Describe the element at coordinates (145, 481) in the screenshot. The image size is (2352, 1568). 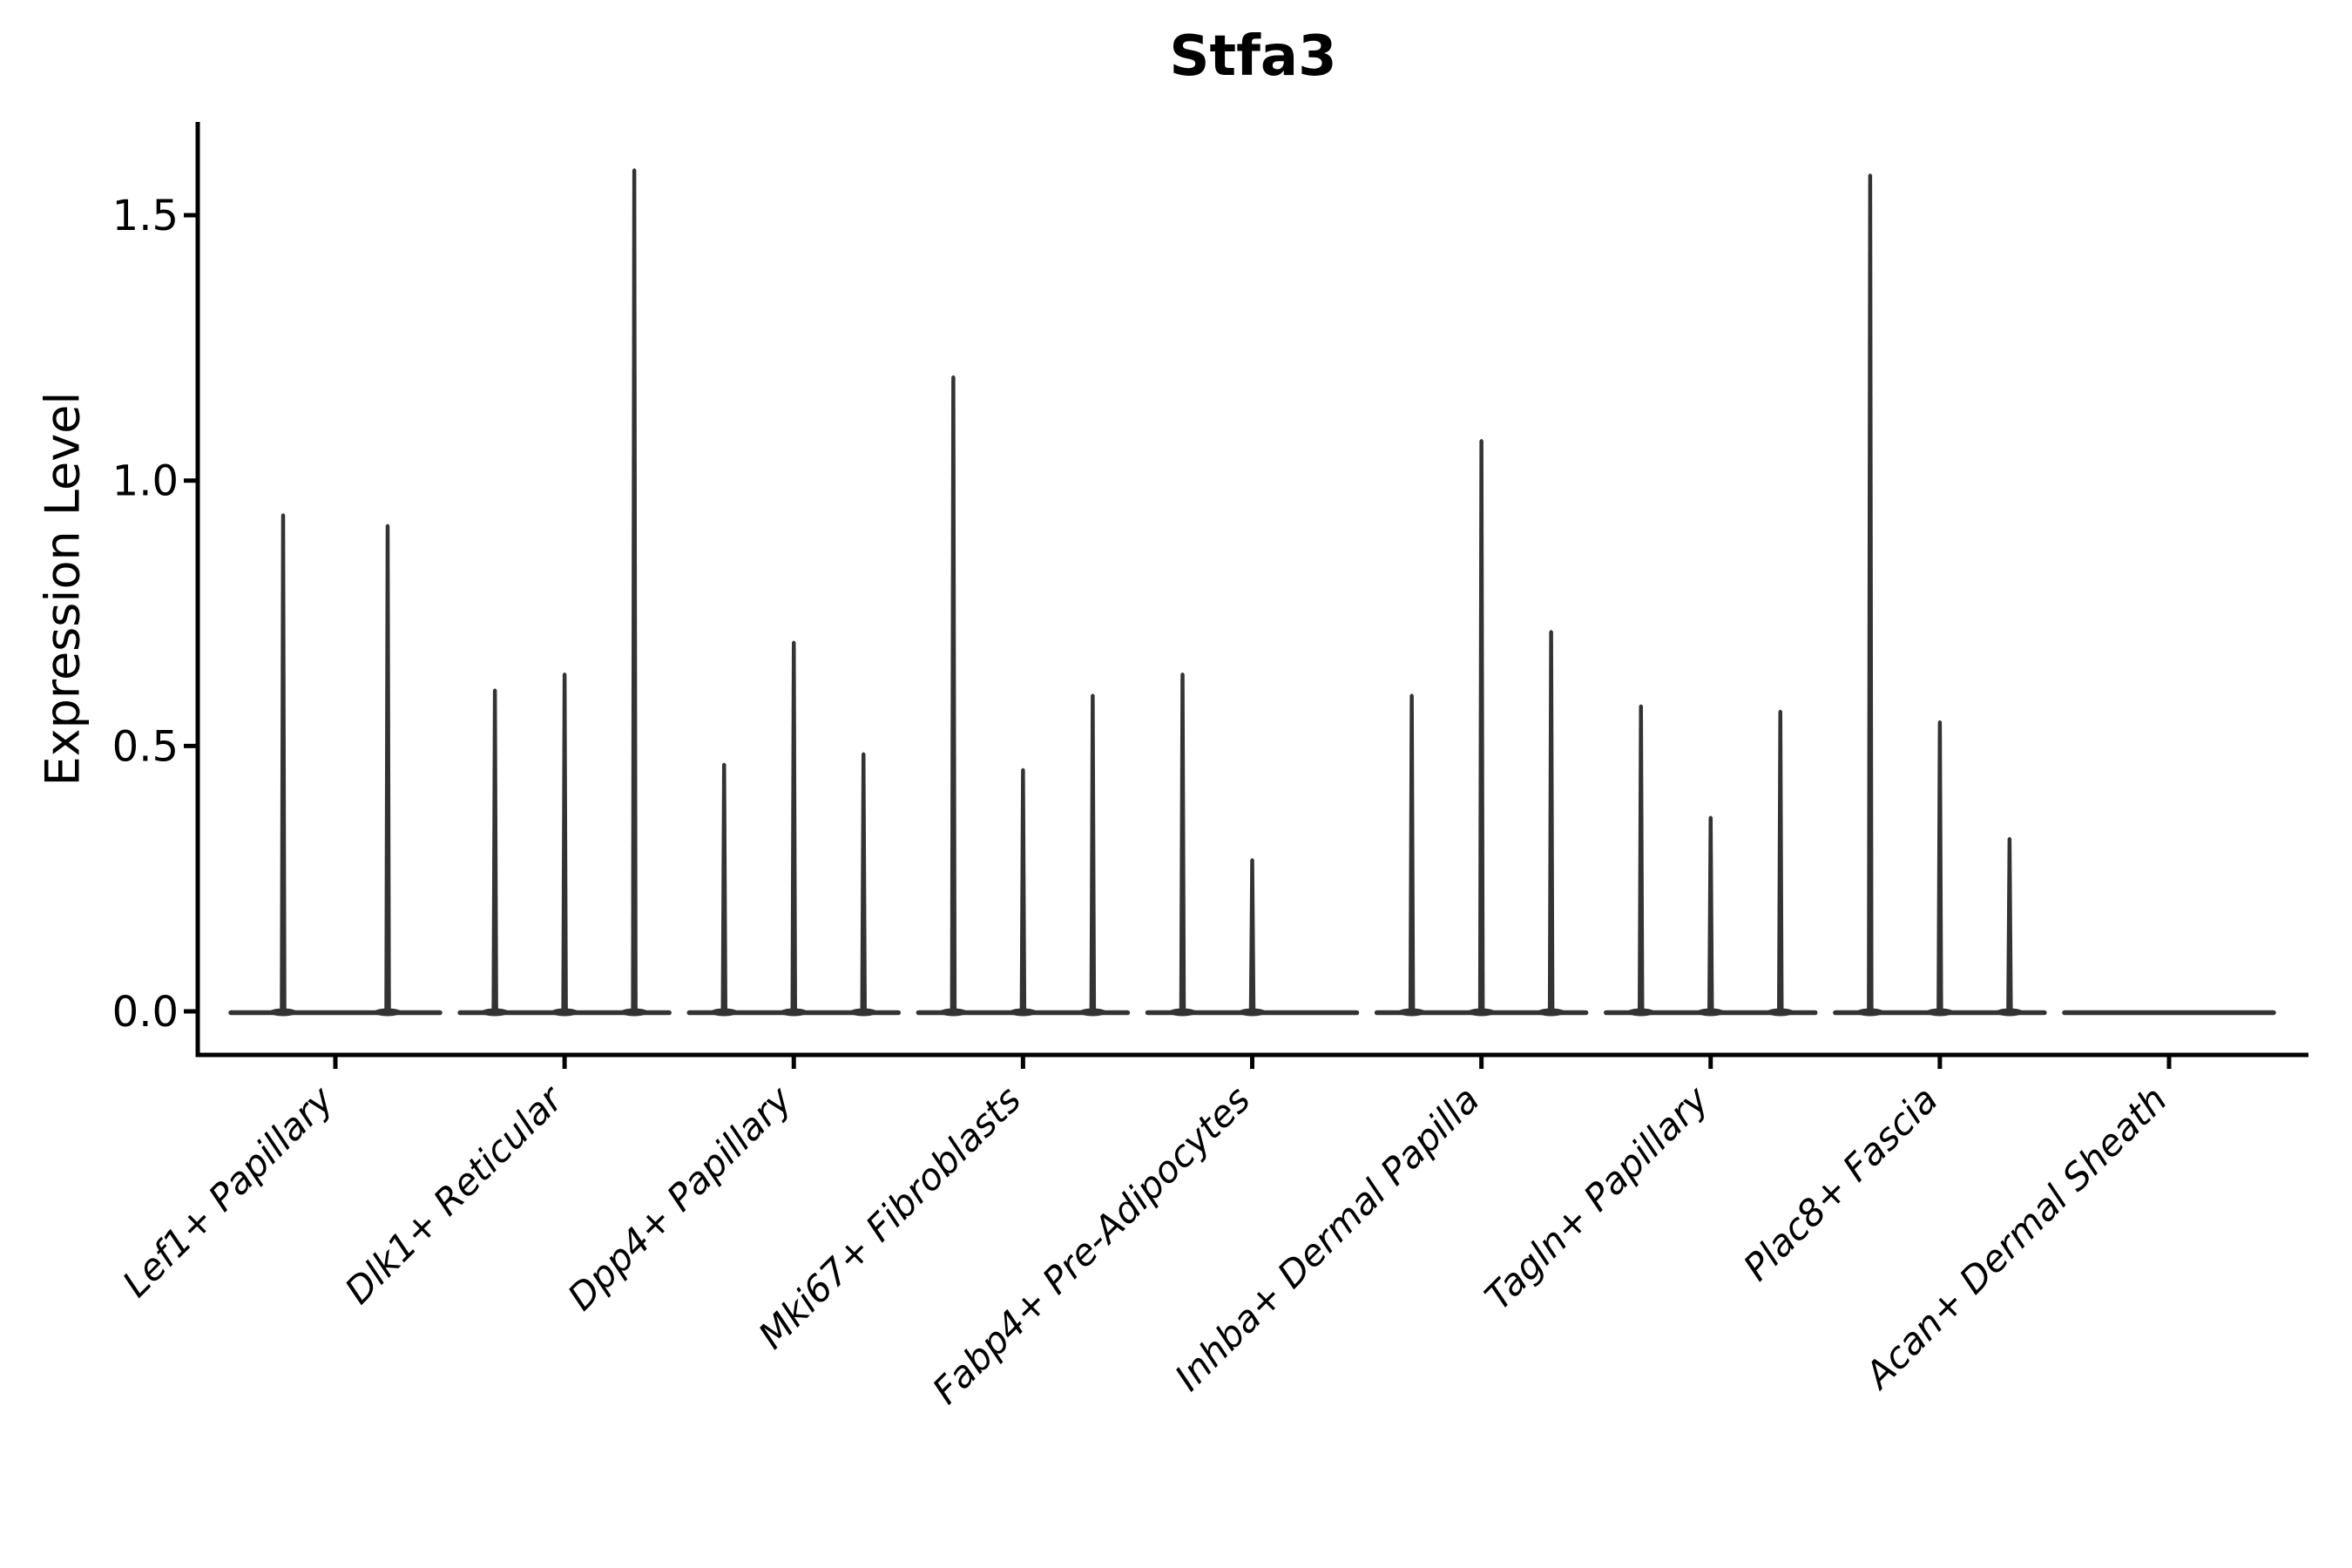
I see `y-tick-label: 1.0` at that location.